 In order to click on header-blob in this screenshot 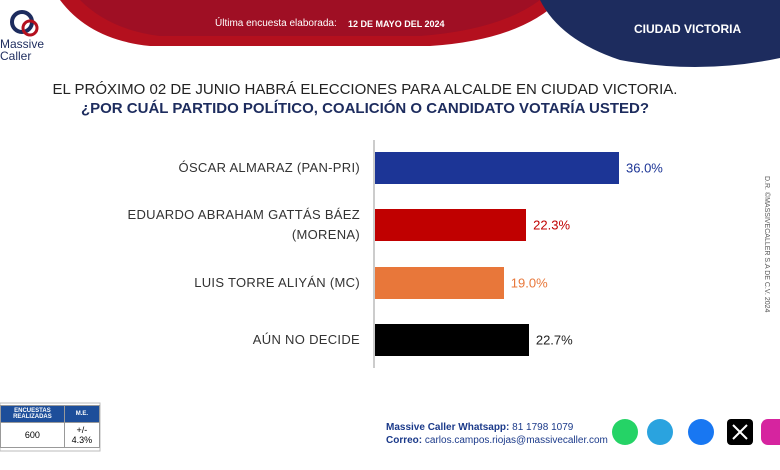, I will do `click(660, 34)`.